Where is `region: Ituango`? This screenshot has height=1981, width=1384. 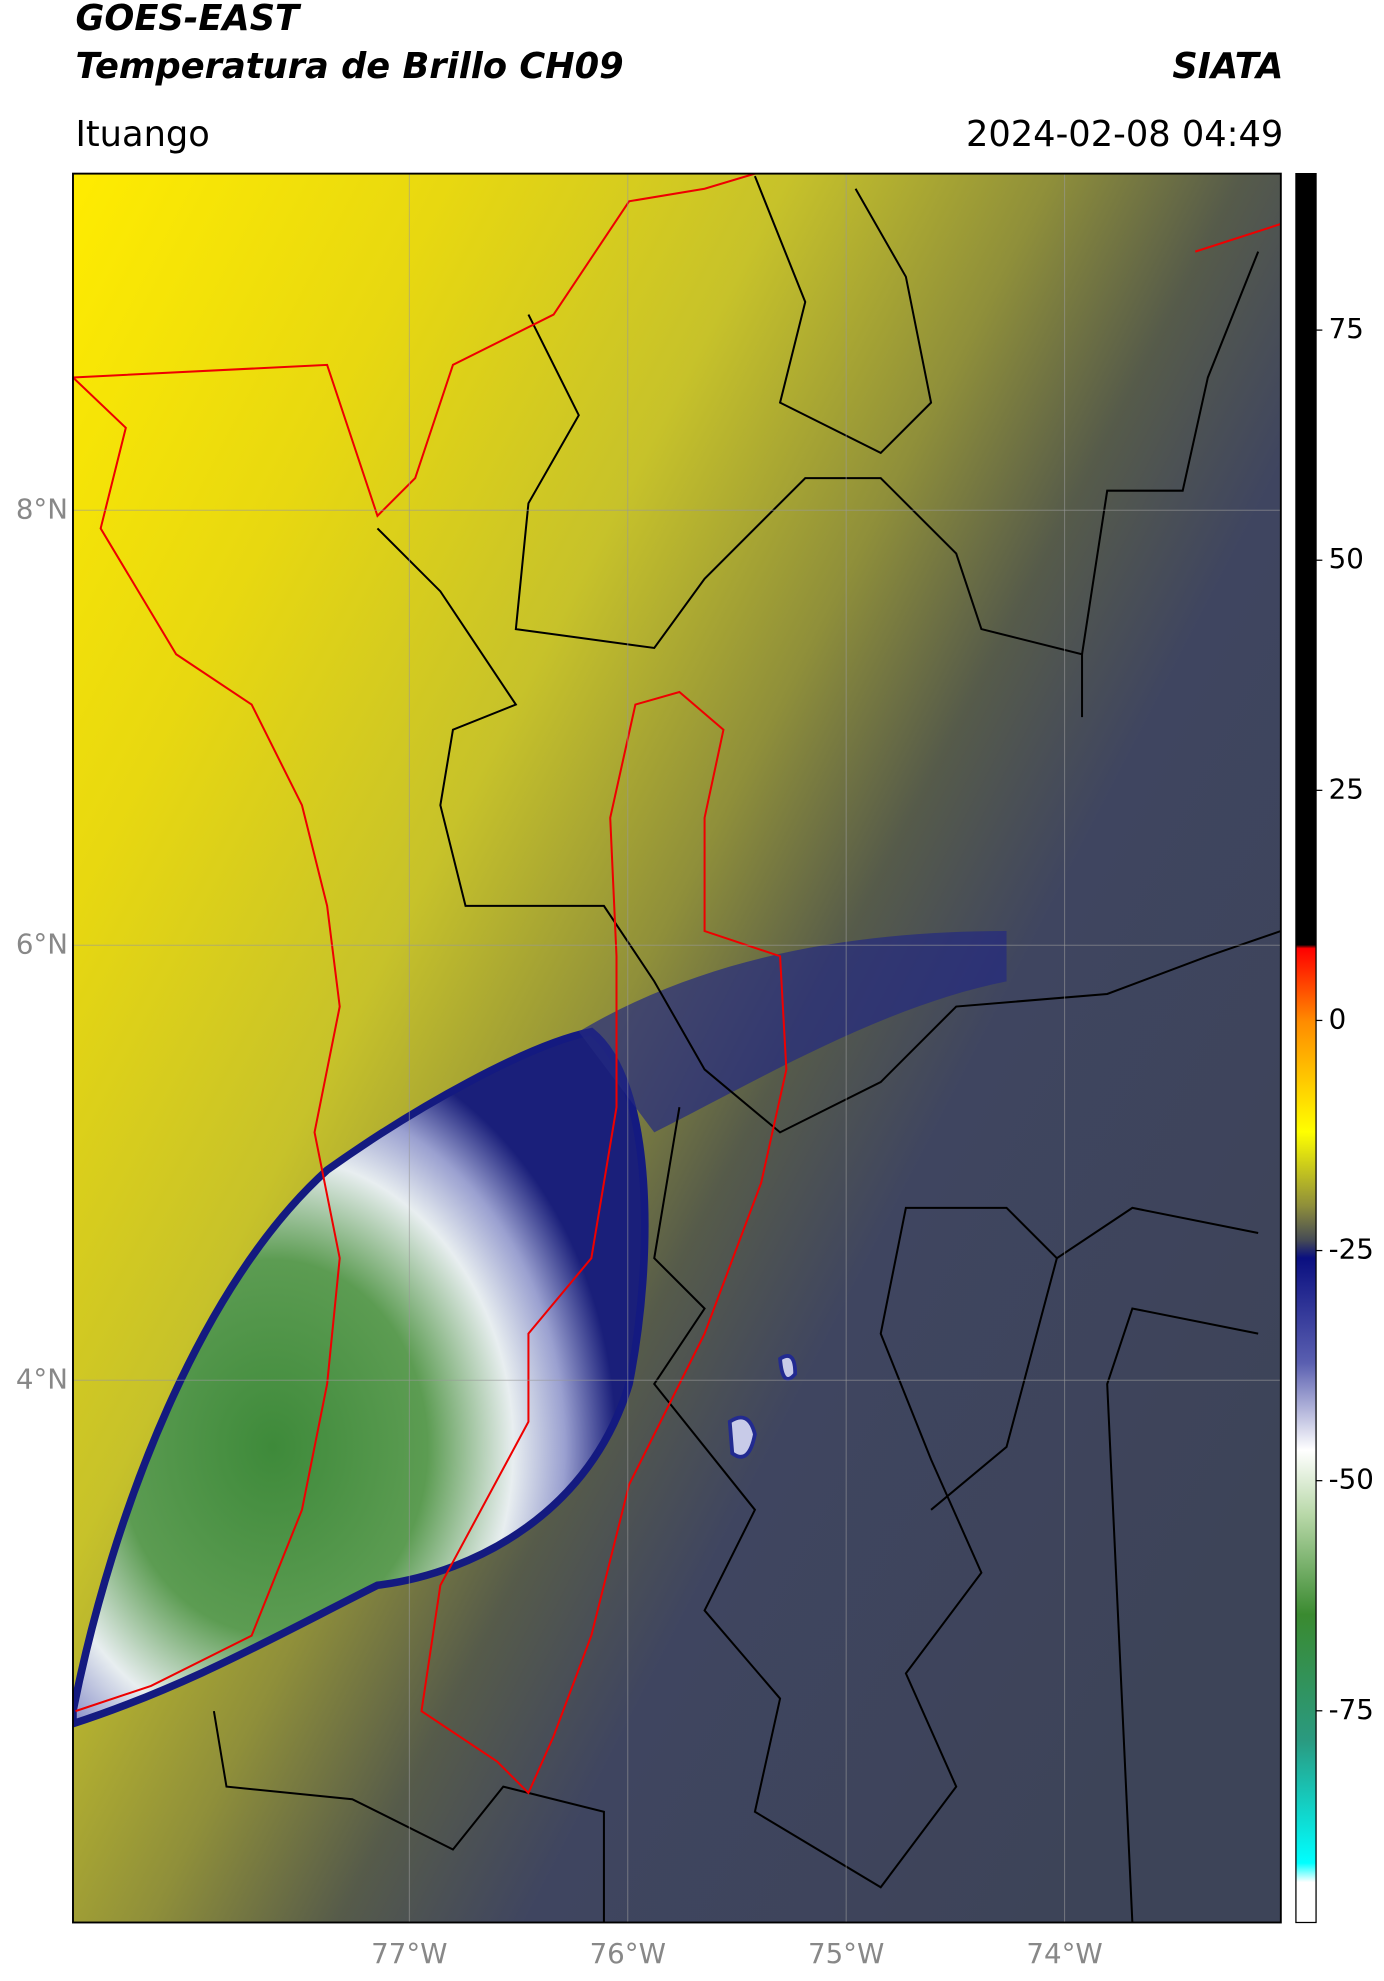 region: Ituango is located at coordinates (142, 134).